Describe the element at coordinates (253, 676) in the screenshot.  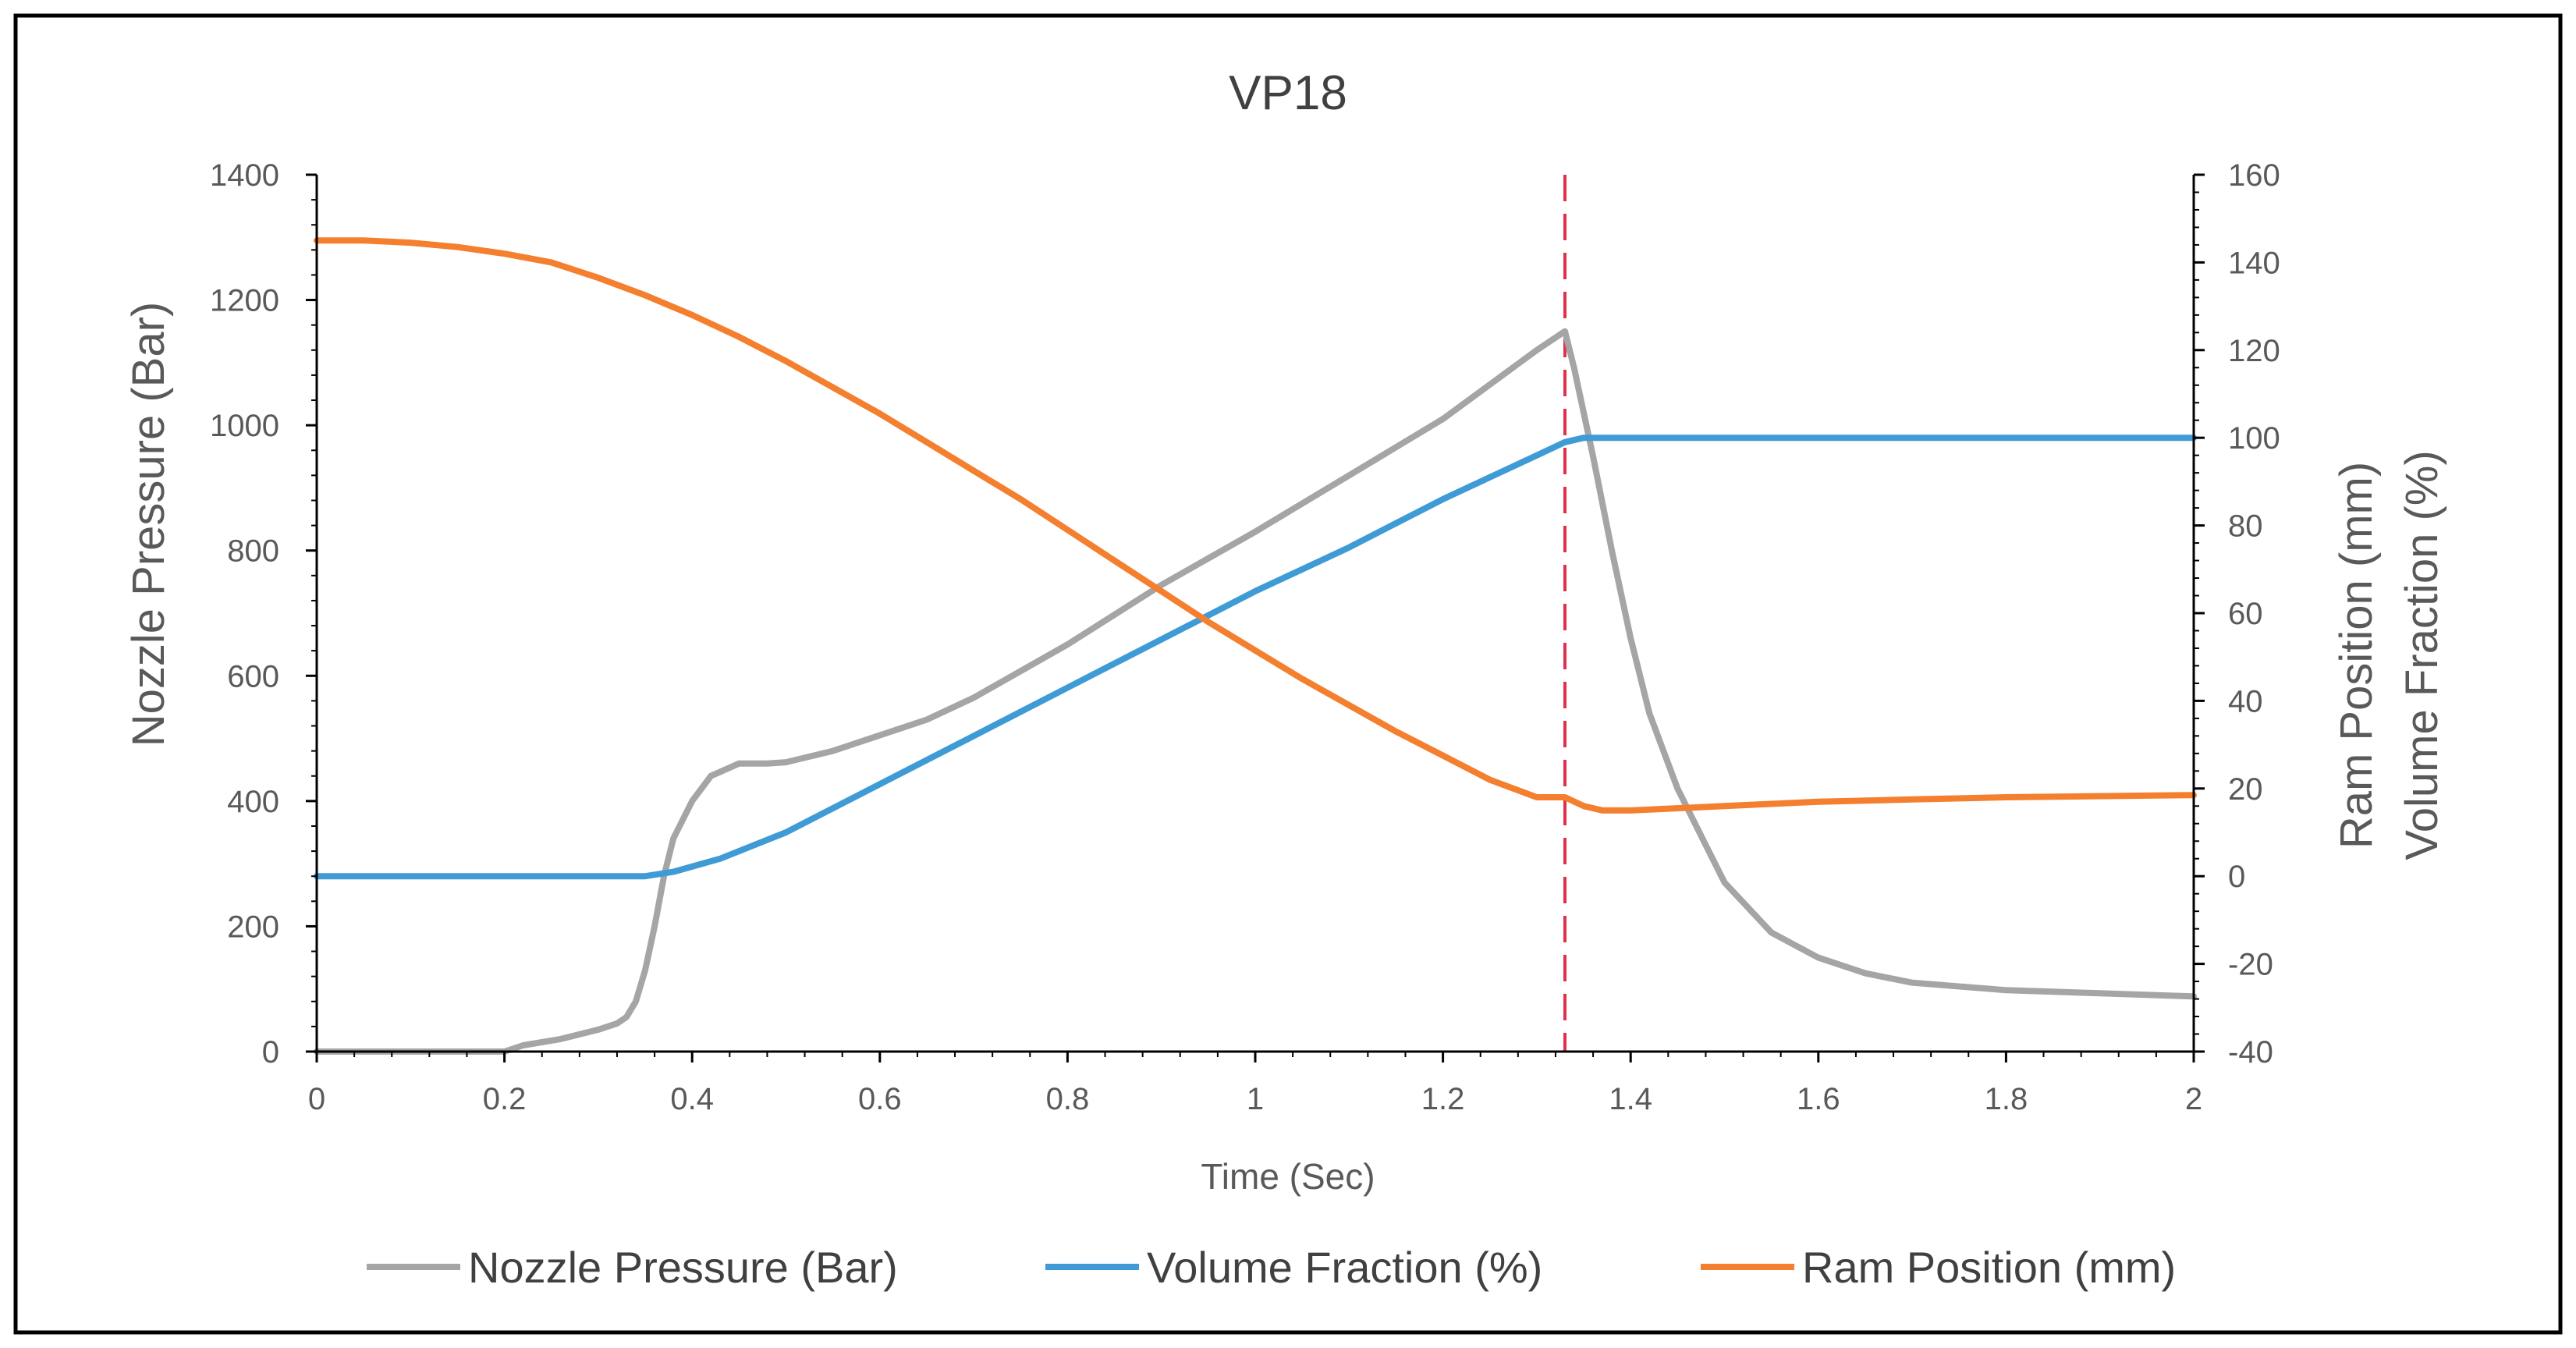
I see `y-tick-label: 600` at that location.